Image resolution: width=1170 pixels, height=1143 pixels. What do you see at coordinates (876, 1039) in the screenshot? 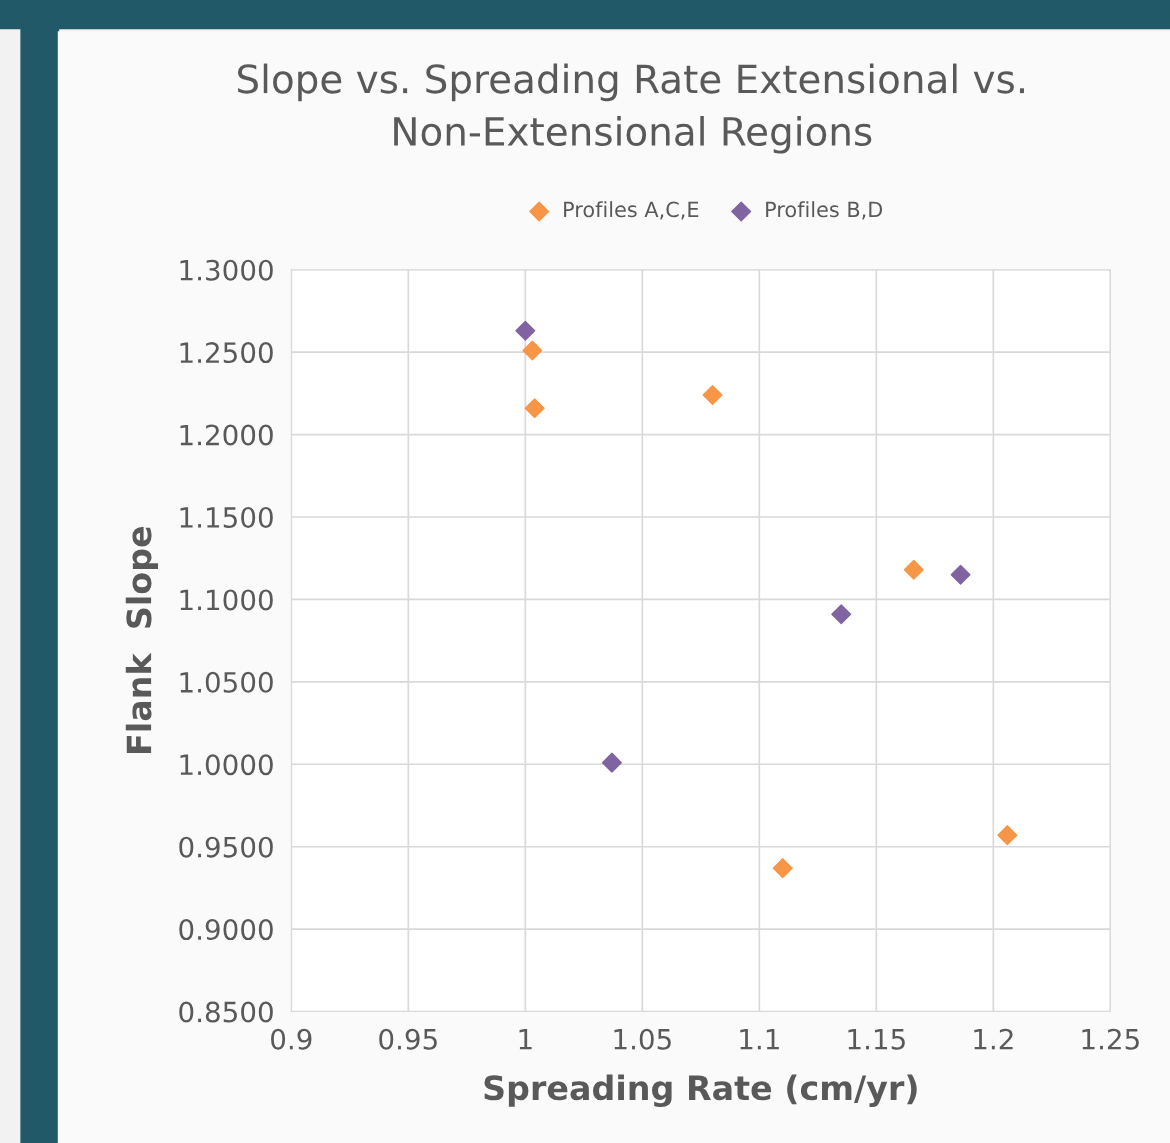
I see `x-tick-label: 1.15` at bounding box center [876, 1039].